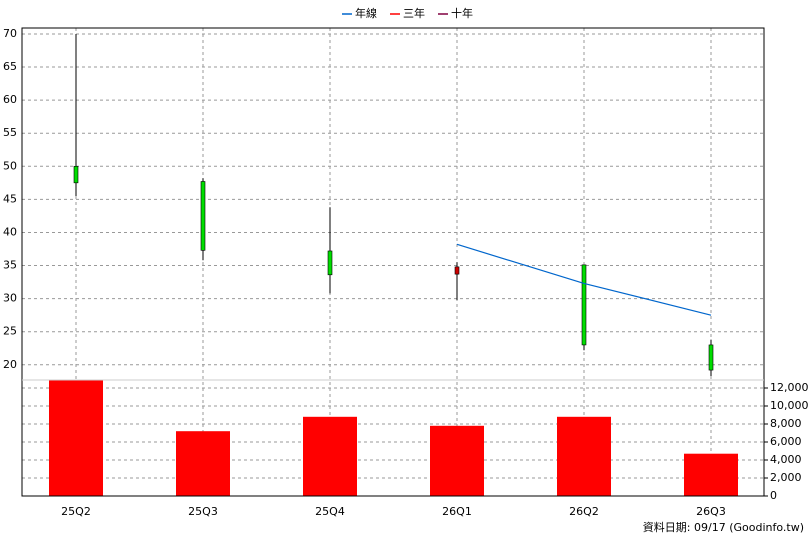 The height and width of the screenshot is (540, 808). What do you see at coordinates (457, 511) in the screenshot?
I see `x-tick-label: 26Q1` at bounding box center [457, 511].